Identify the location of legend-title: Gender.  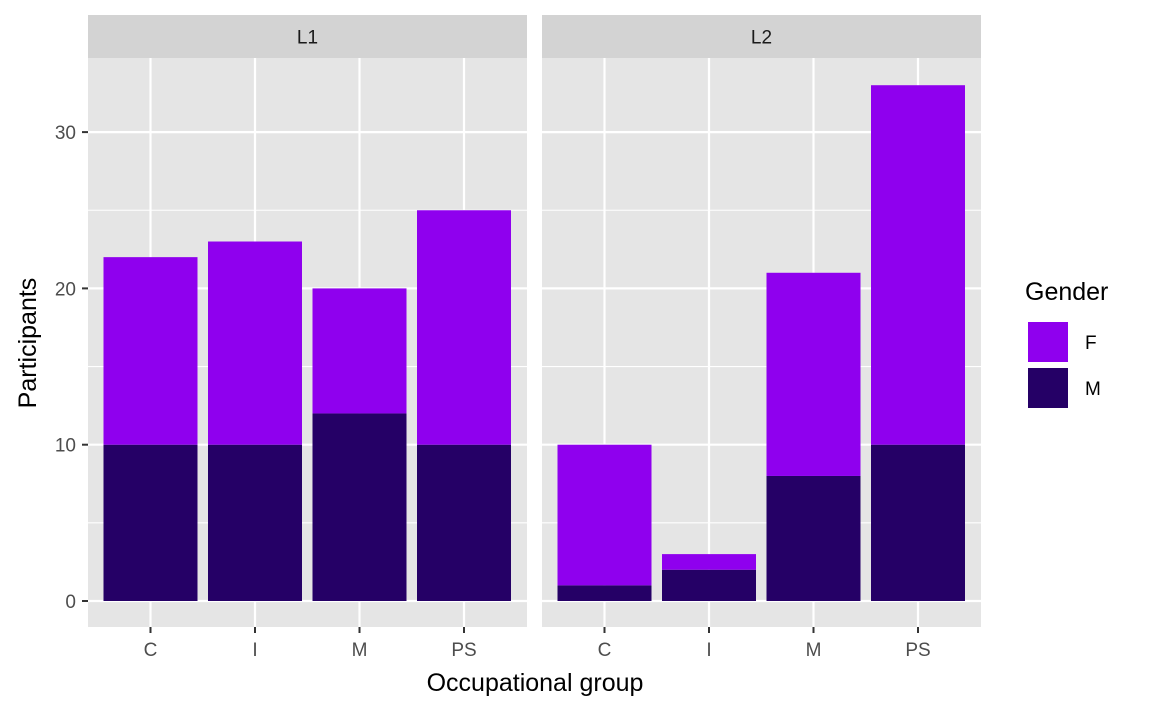
(1066, 292).